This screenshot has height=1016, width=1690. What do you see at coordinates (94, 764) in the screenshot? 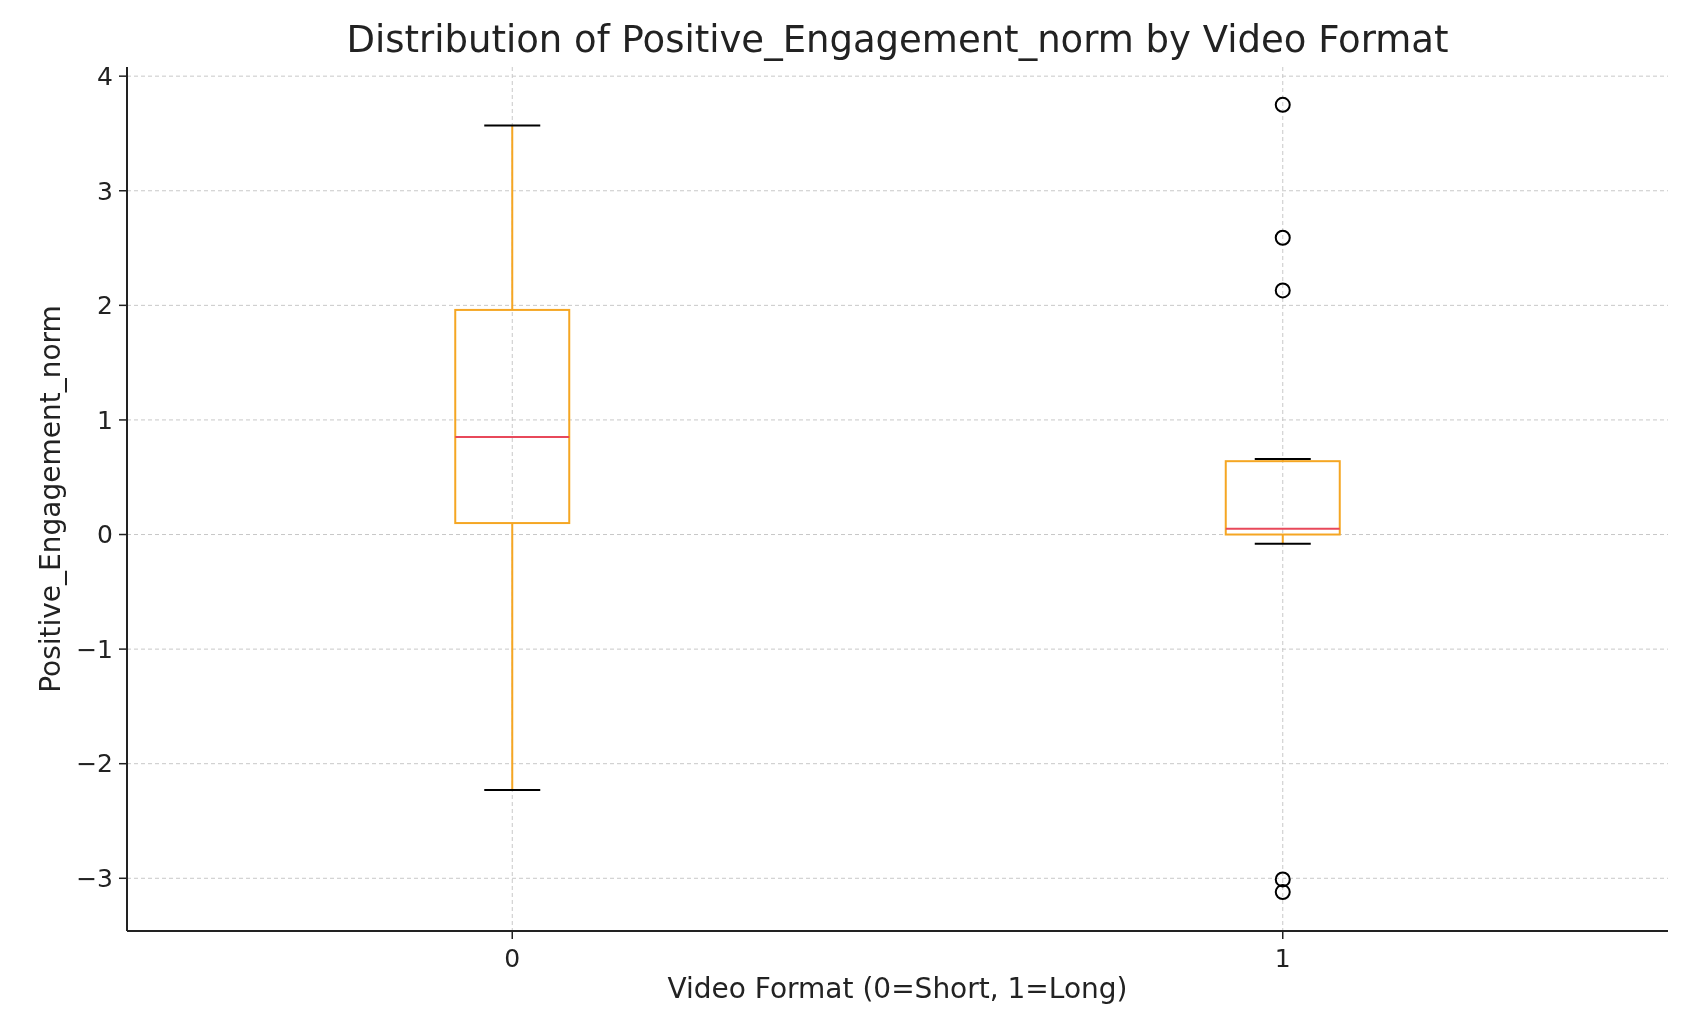
I see `y-tick-label: −2` at bounding box center [94, 764].